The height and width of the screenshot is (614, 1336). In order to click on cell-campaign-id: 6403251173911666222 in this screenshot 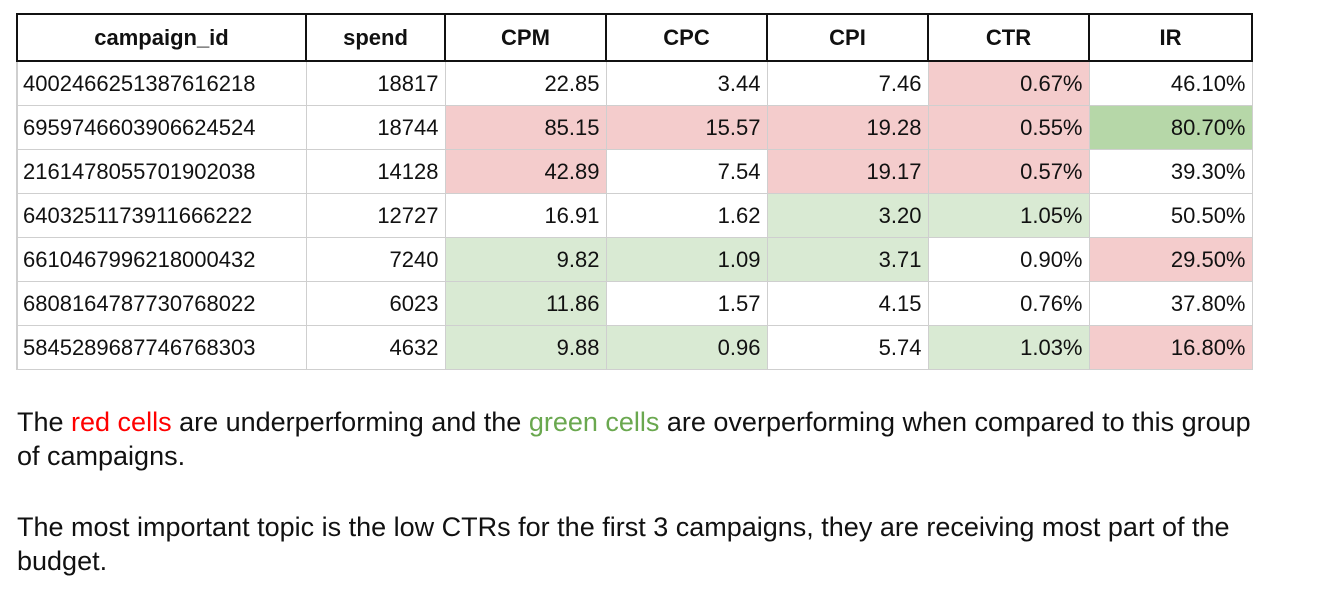, I will do `click(161, 215)`.